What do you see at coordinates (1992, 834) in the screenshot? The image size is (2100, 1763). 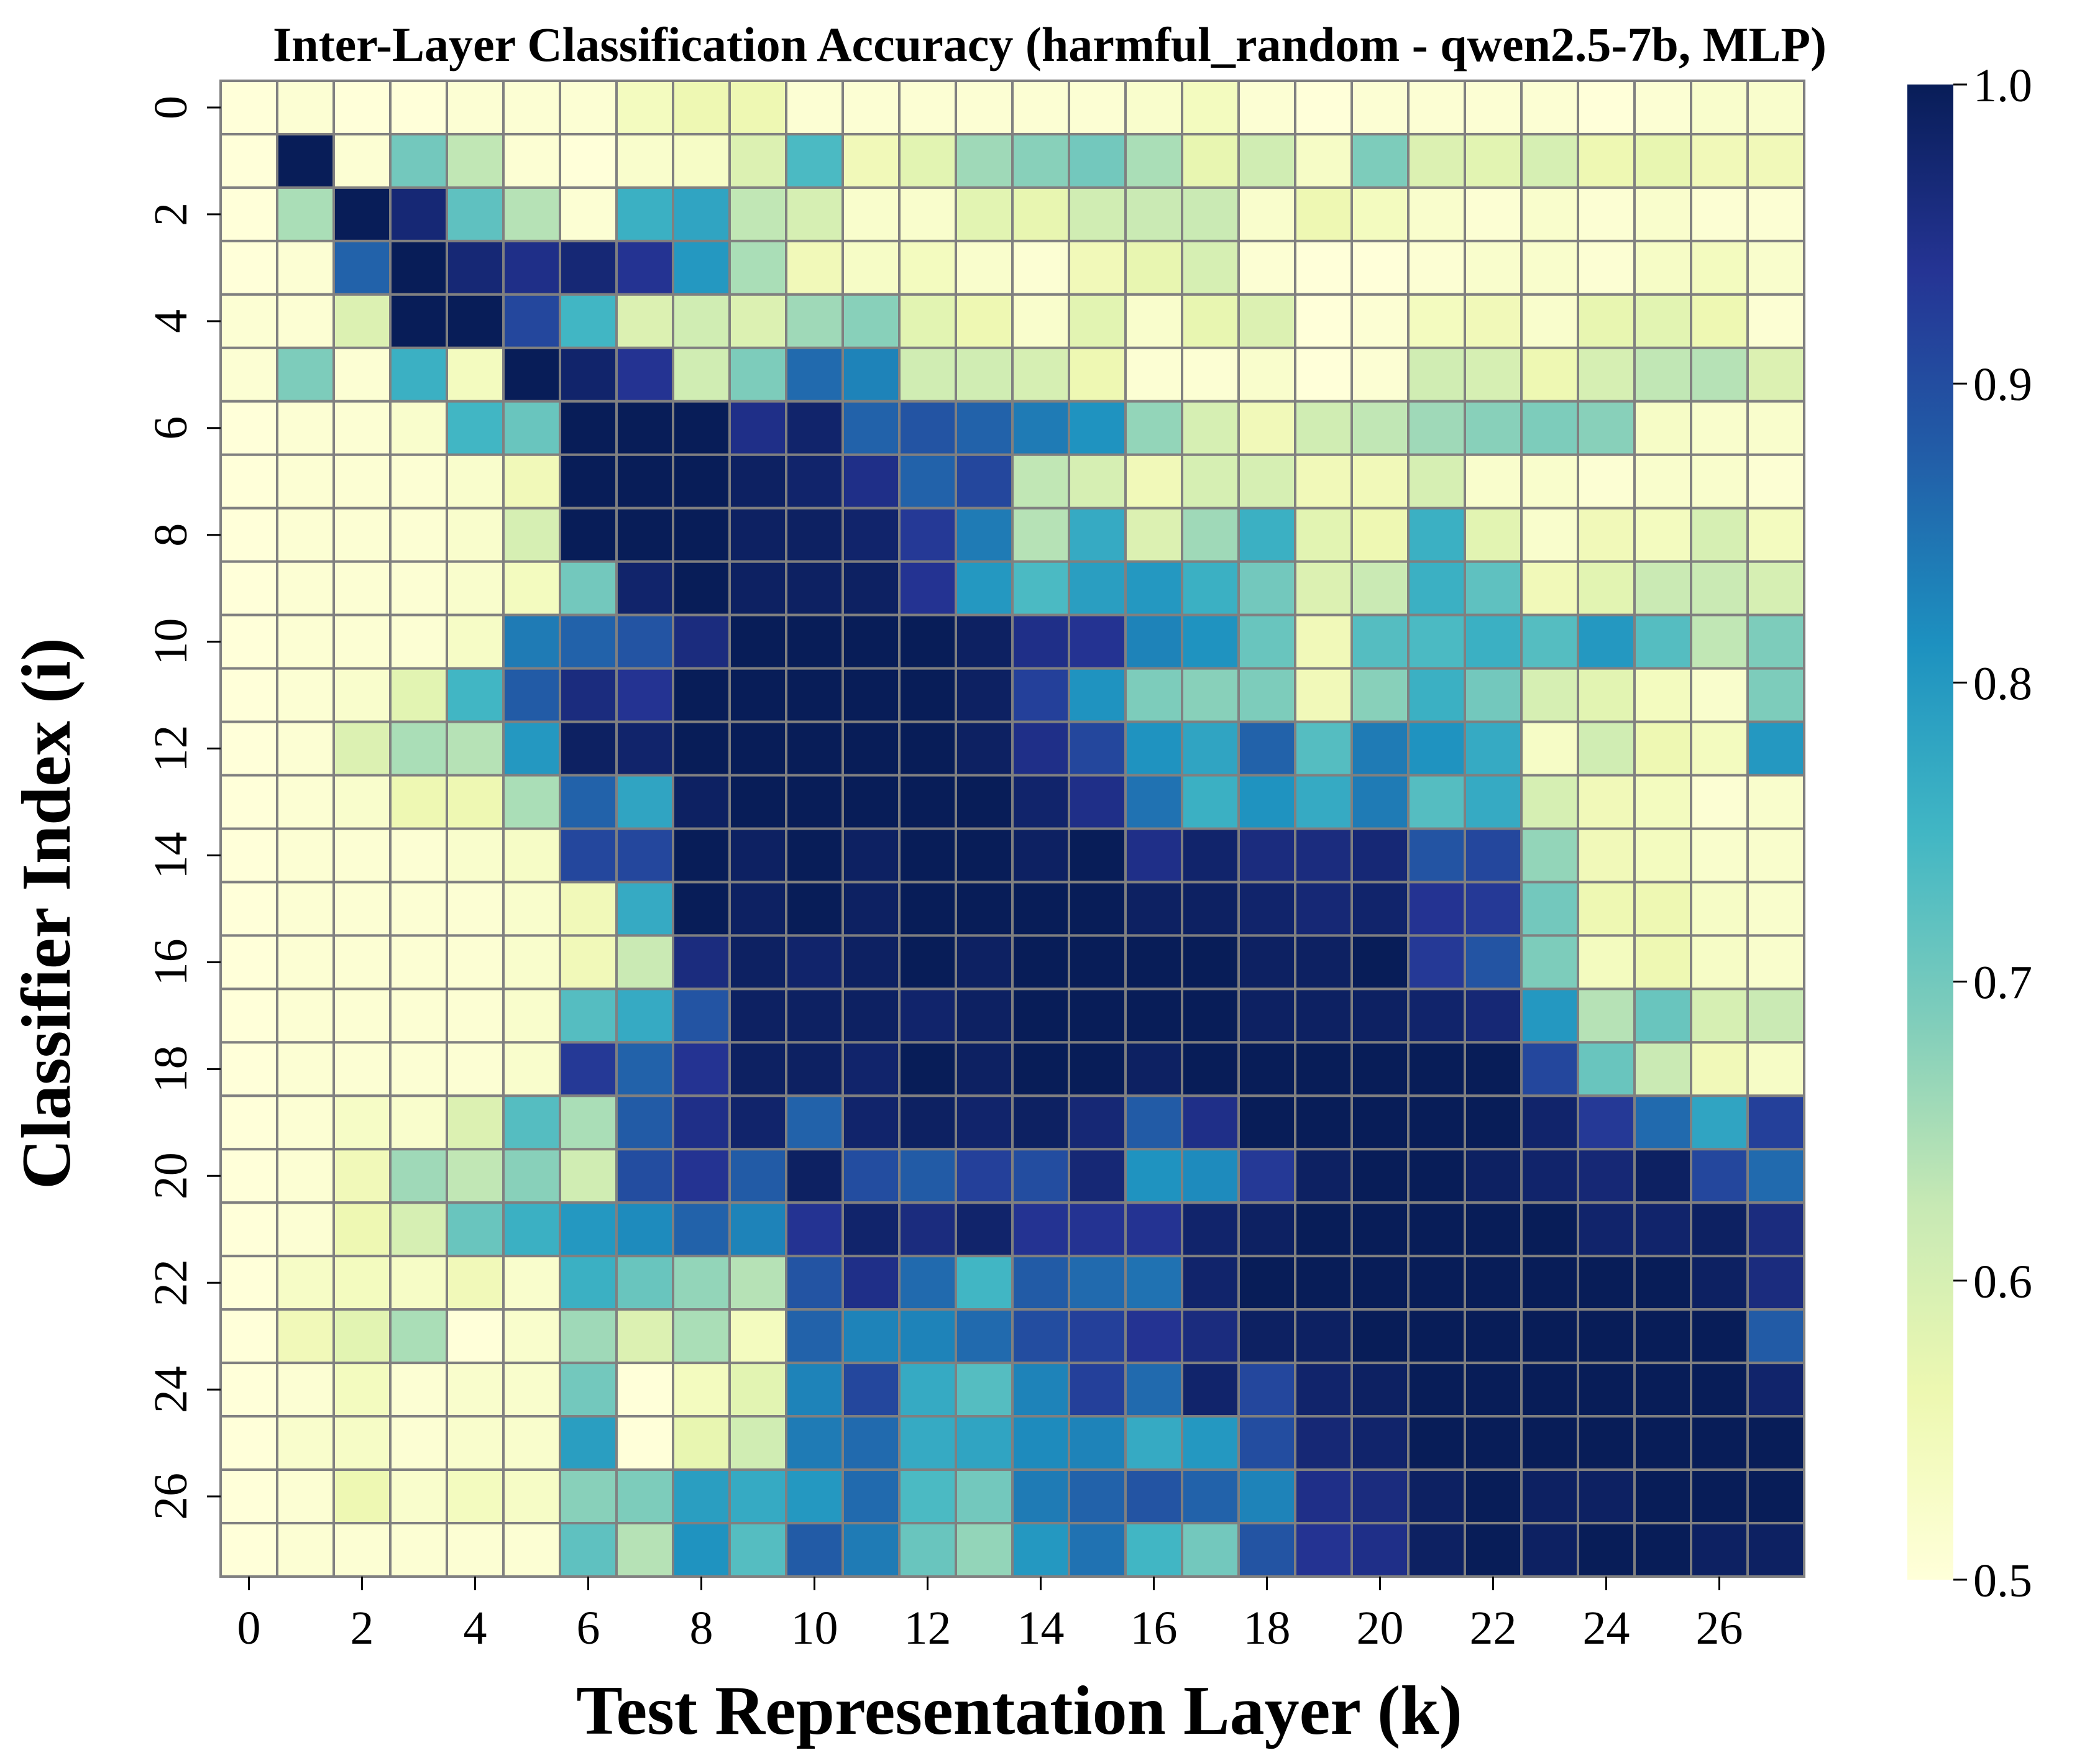 I see `colorbar-ticks: 0.5 0.6 0.7 0.8 0.9 1.0` at bounding box center [1992, 834].